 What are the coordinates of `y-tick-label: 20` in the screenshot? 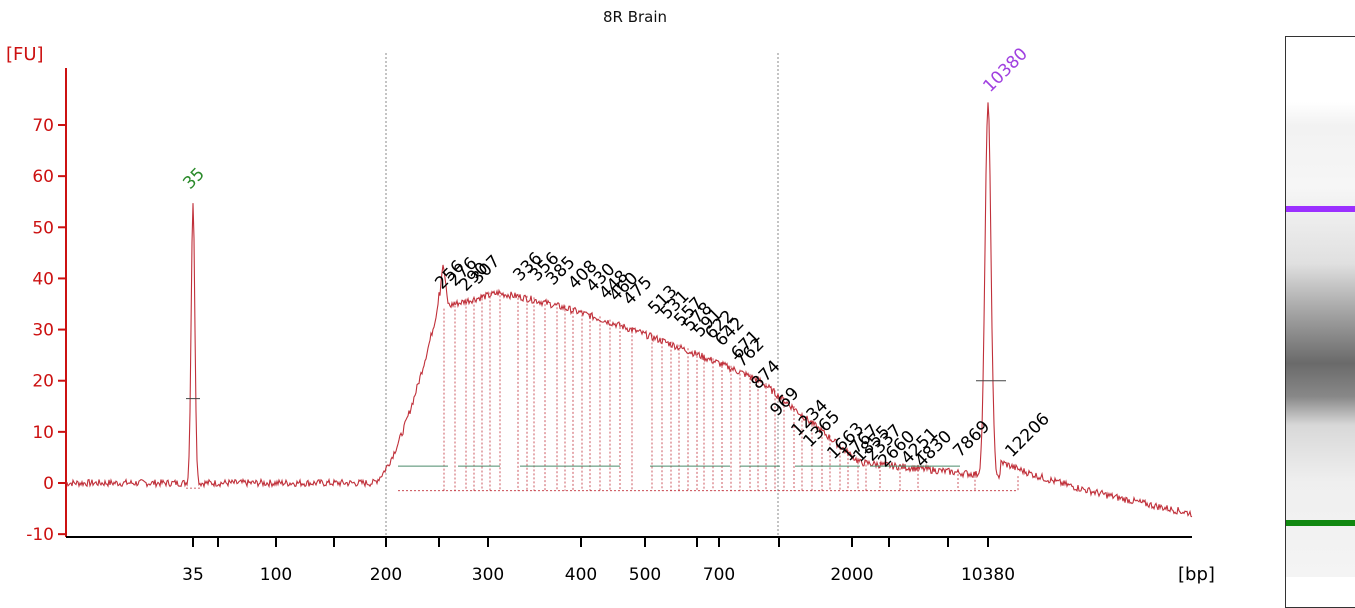 It's located at (43, 382).